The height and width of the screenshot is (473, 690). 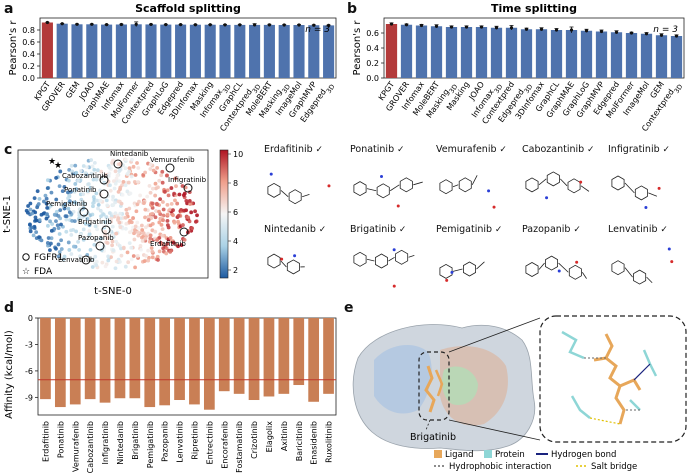 I want to click on x-tick-label: Lenvatinib, so click(x=180, y=442).